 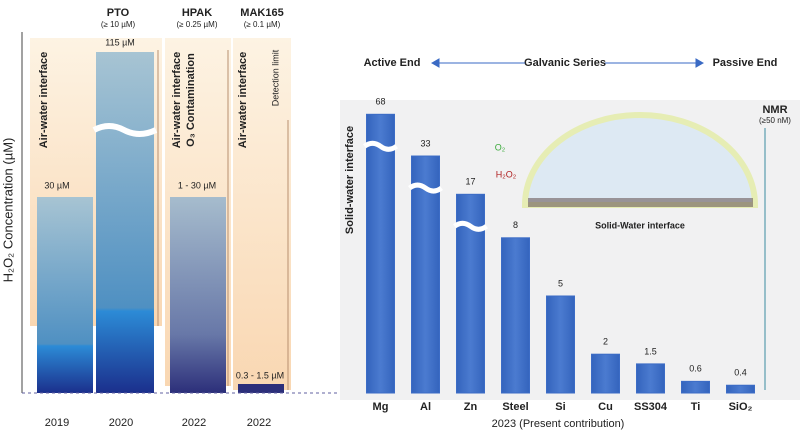 What do you see at coordinates (696, 407) in the screenshot?
I see `x-tick-label: Ti` at bounding box center [696, 407].